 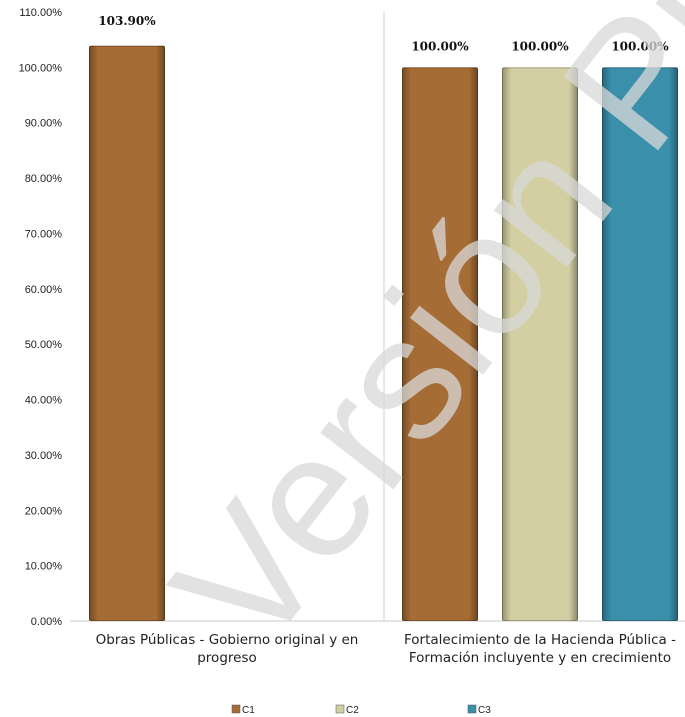 I want to click on legend-item-c1: C1, so click(x=243, y=710).